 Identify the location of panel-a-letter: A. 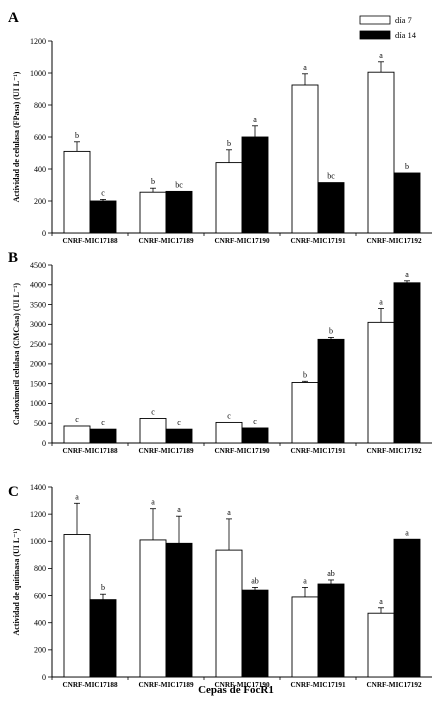
(13, 18).